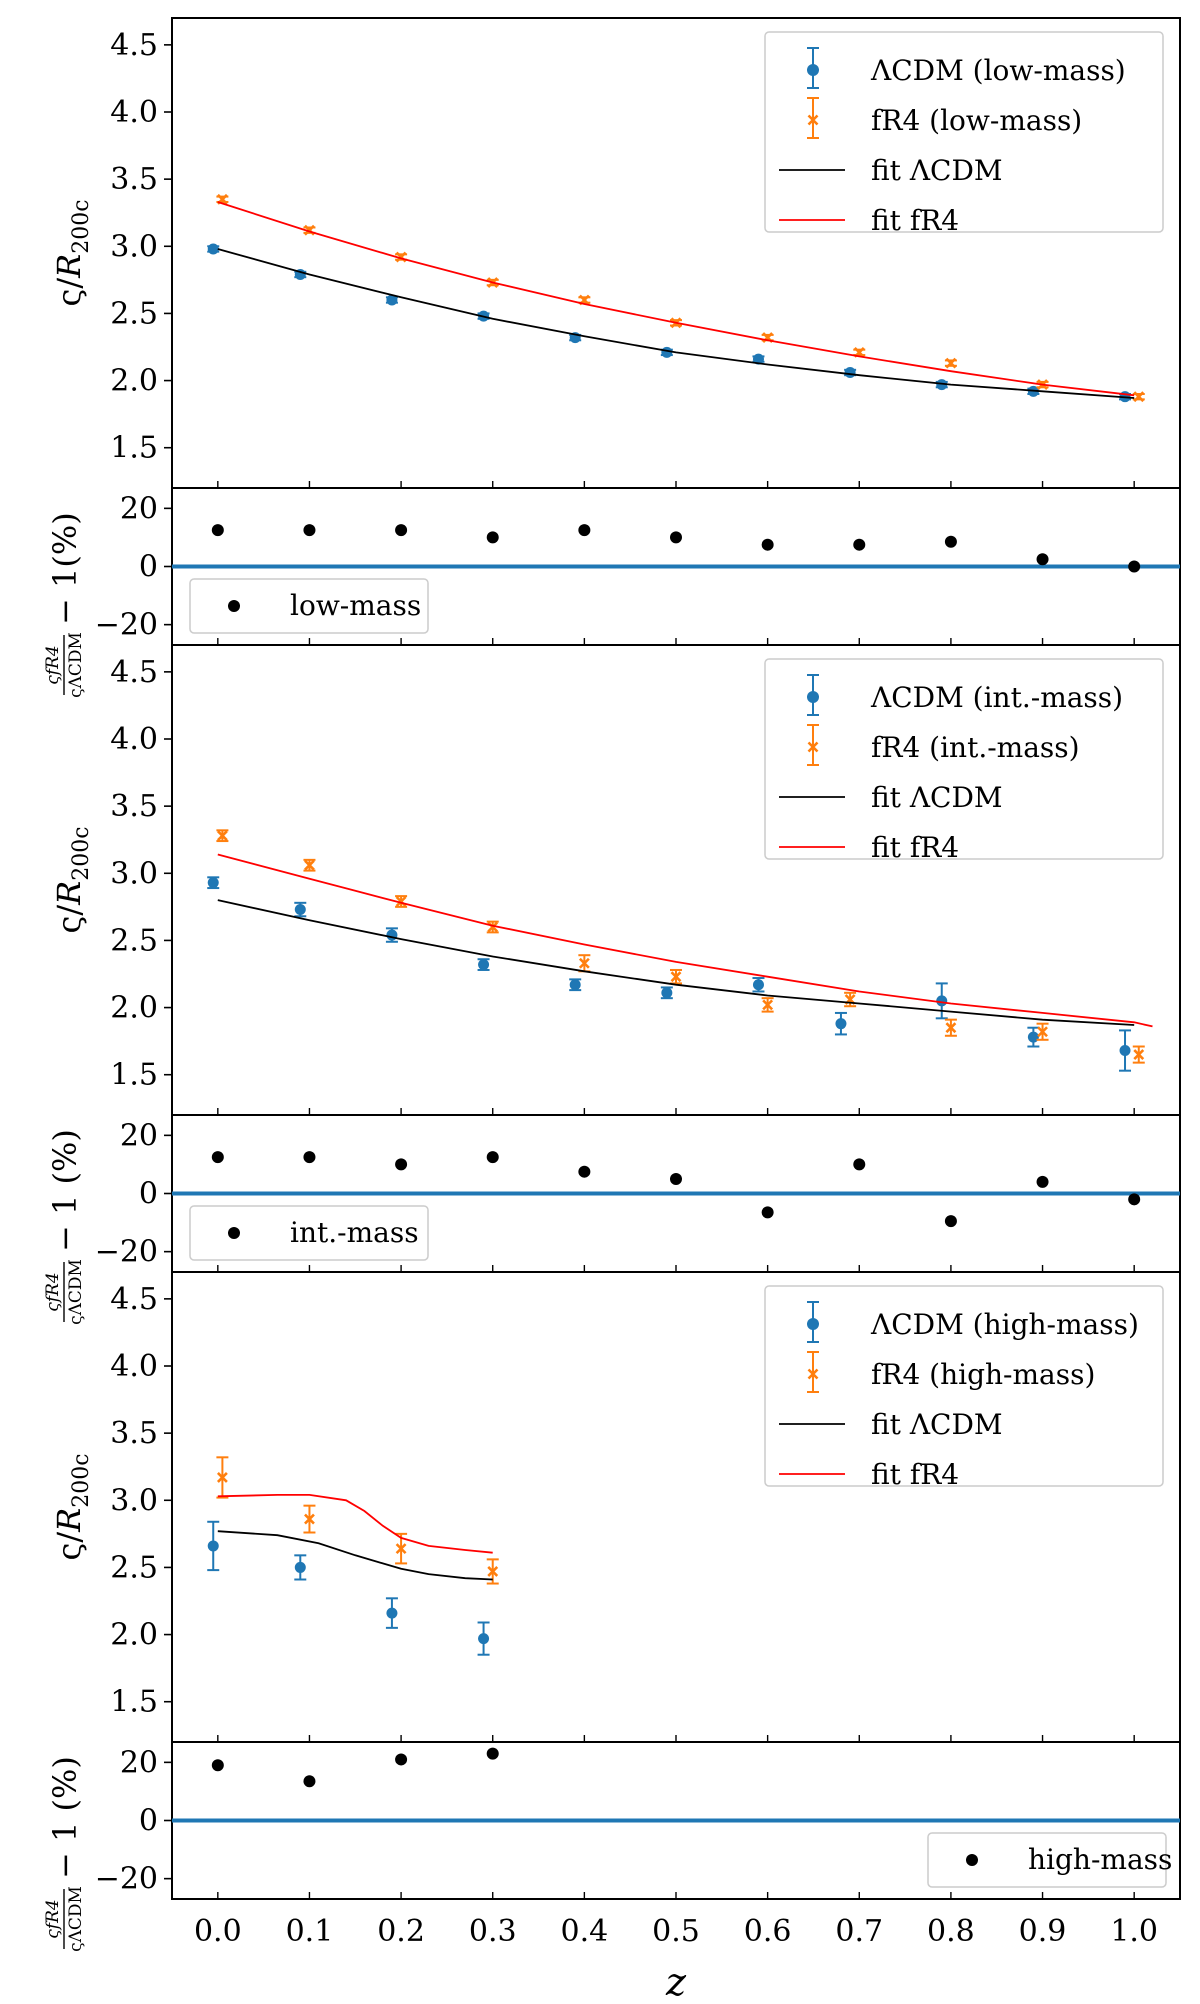 This screenshot has height=2004, width=1200. Describe the element at coordinates (493, 1931) in the screenshot. I see `x-tick-label: 0.3` at that location.